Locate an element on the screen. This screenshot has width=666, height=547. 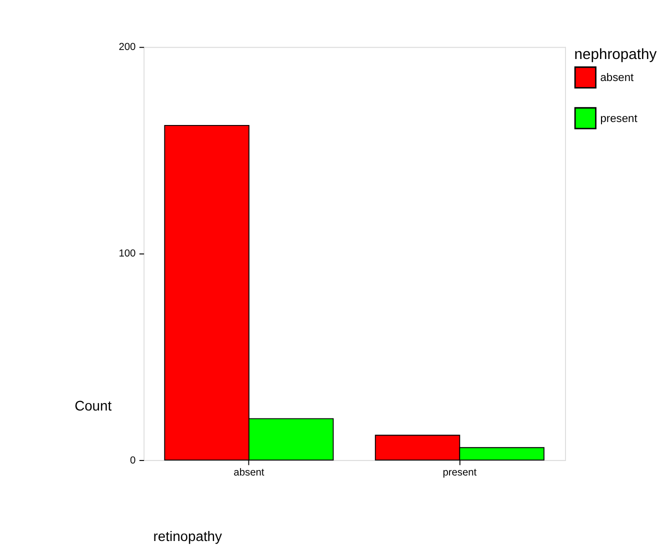
y-tick-label: 100 is located at coordinates (127, 254).